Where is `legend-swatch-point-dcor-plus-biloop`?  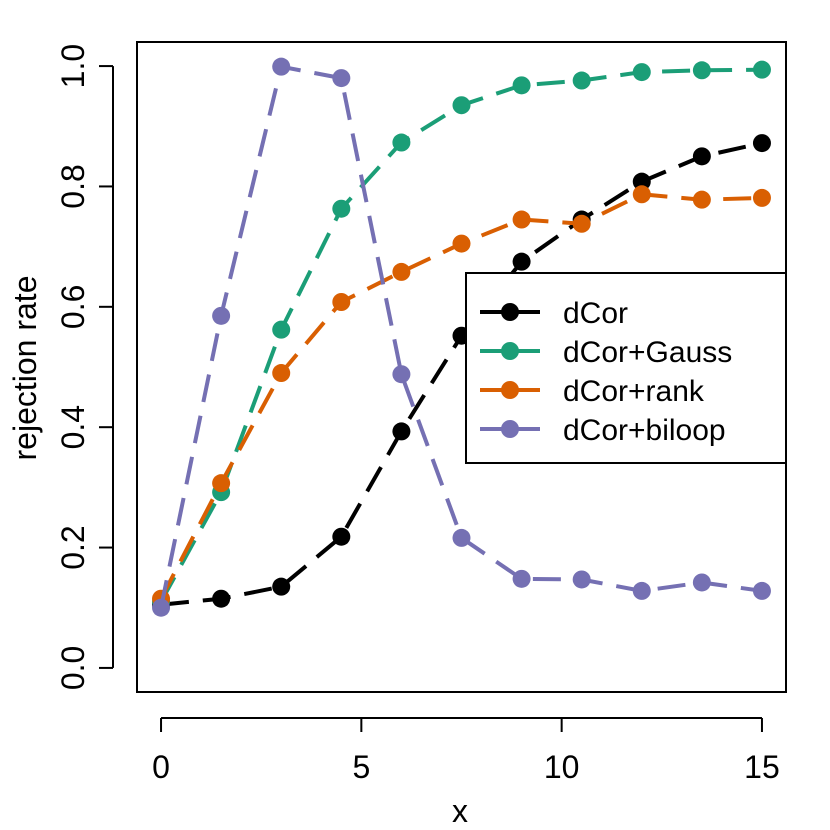 legend-swatch-point-dcor-plus-biloop is located at coordinates (510, 429).